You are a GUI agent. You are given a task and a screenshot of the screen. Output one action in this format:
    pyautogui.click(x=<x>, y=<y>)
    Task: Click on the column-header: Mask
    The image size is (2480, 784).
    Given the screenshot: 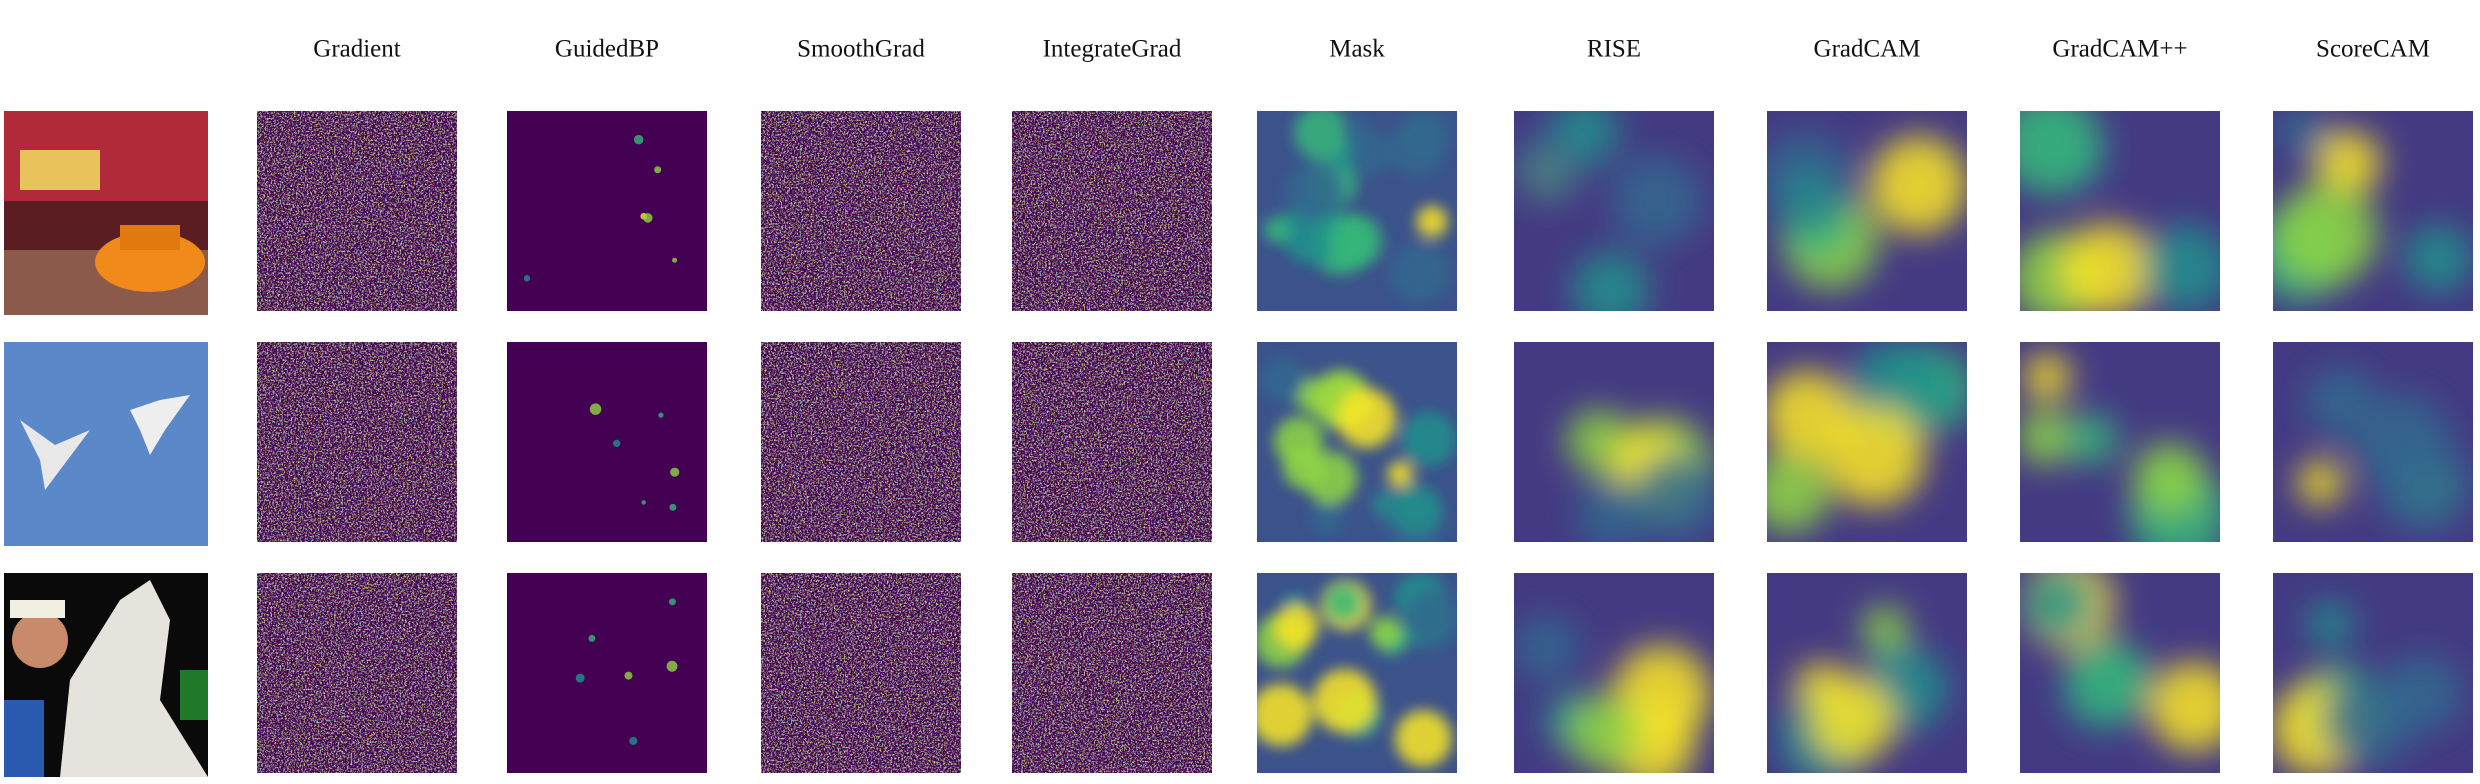 What is the action you would take?
    pyautogui.click(x=1357, y=49)
    